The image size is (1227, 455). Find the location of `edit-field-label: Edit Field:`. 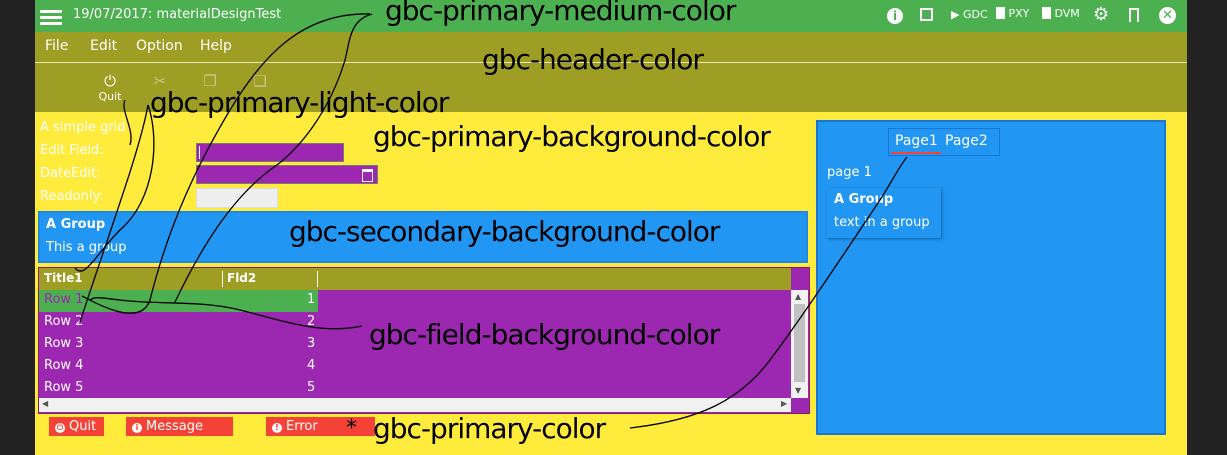

edit-field-label: Edit Field: is located at coordinates (72, 150).